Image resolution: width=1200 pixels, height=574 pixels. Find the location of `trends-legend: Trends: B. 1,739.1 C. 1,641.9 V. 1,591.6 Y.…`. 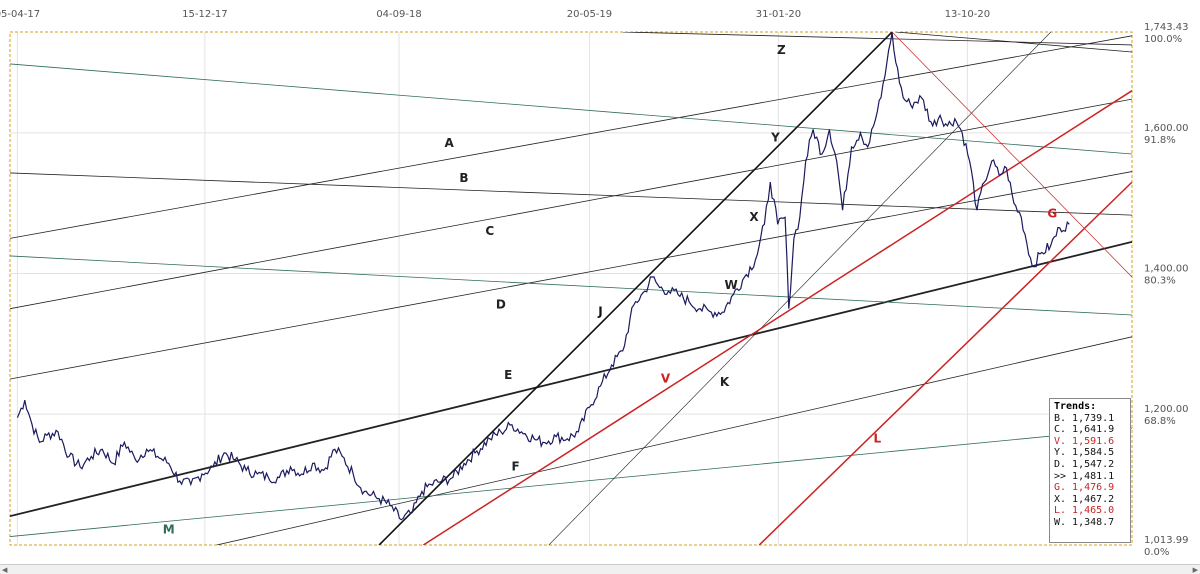

trends-legend: Trends: B. 1,739.1 C. 1,641.9 V. 1,591.6 Y.… is located at coordinates (1090, 470).